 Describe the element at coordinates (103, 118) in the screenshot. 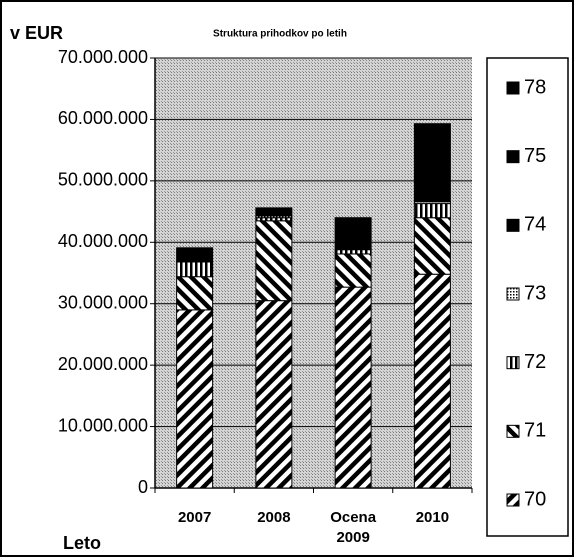

I see `y-tick-label: 60.000.000` at that location.